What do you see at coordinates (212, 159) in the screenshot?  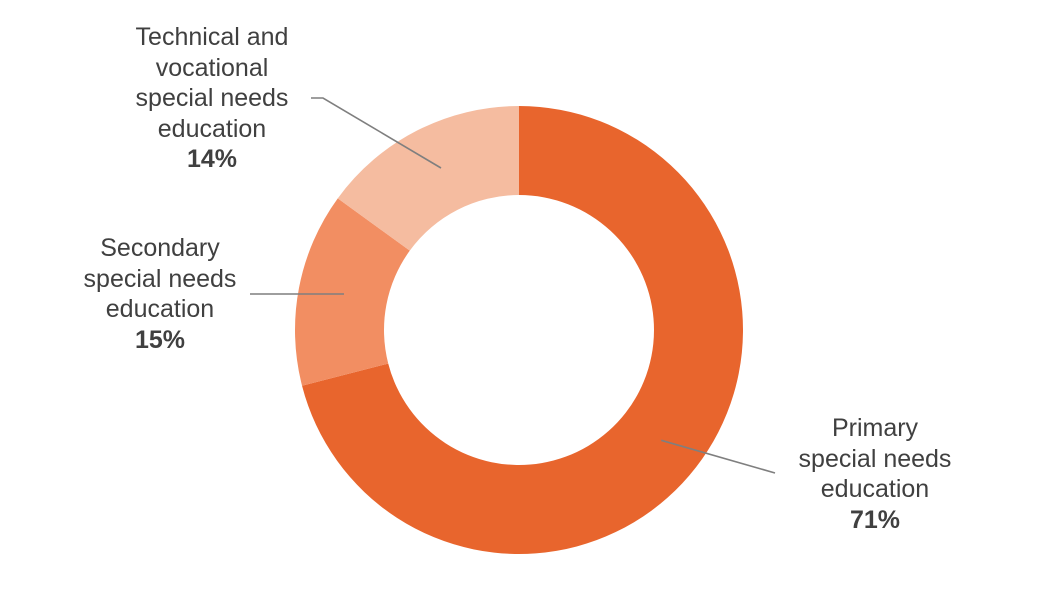 I see `label-technical-percent: 14%` at bounding box center [212, 159].